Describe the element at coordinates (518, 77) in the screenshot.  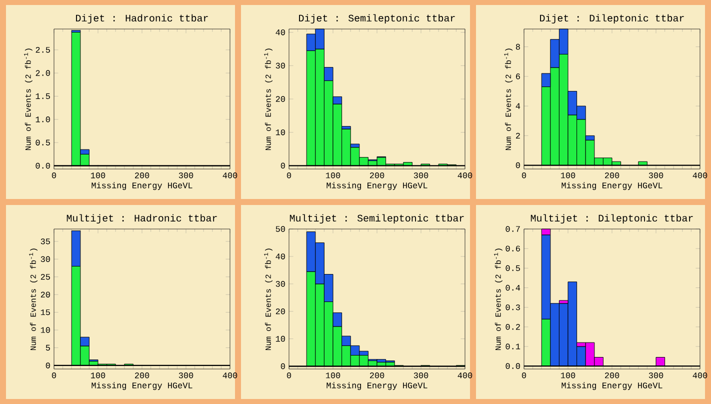
I see `y-tick-label: 6` at that location.